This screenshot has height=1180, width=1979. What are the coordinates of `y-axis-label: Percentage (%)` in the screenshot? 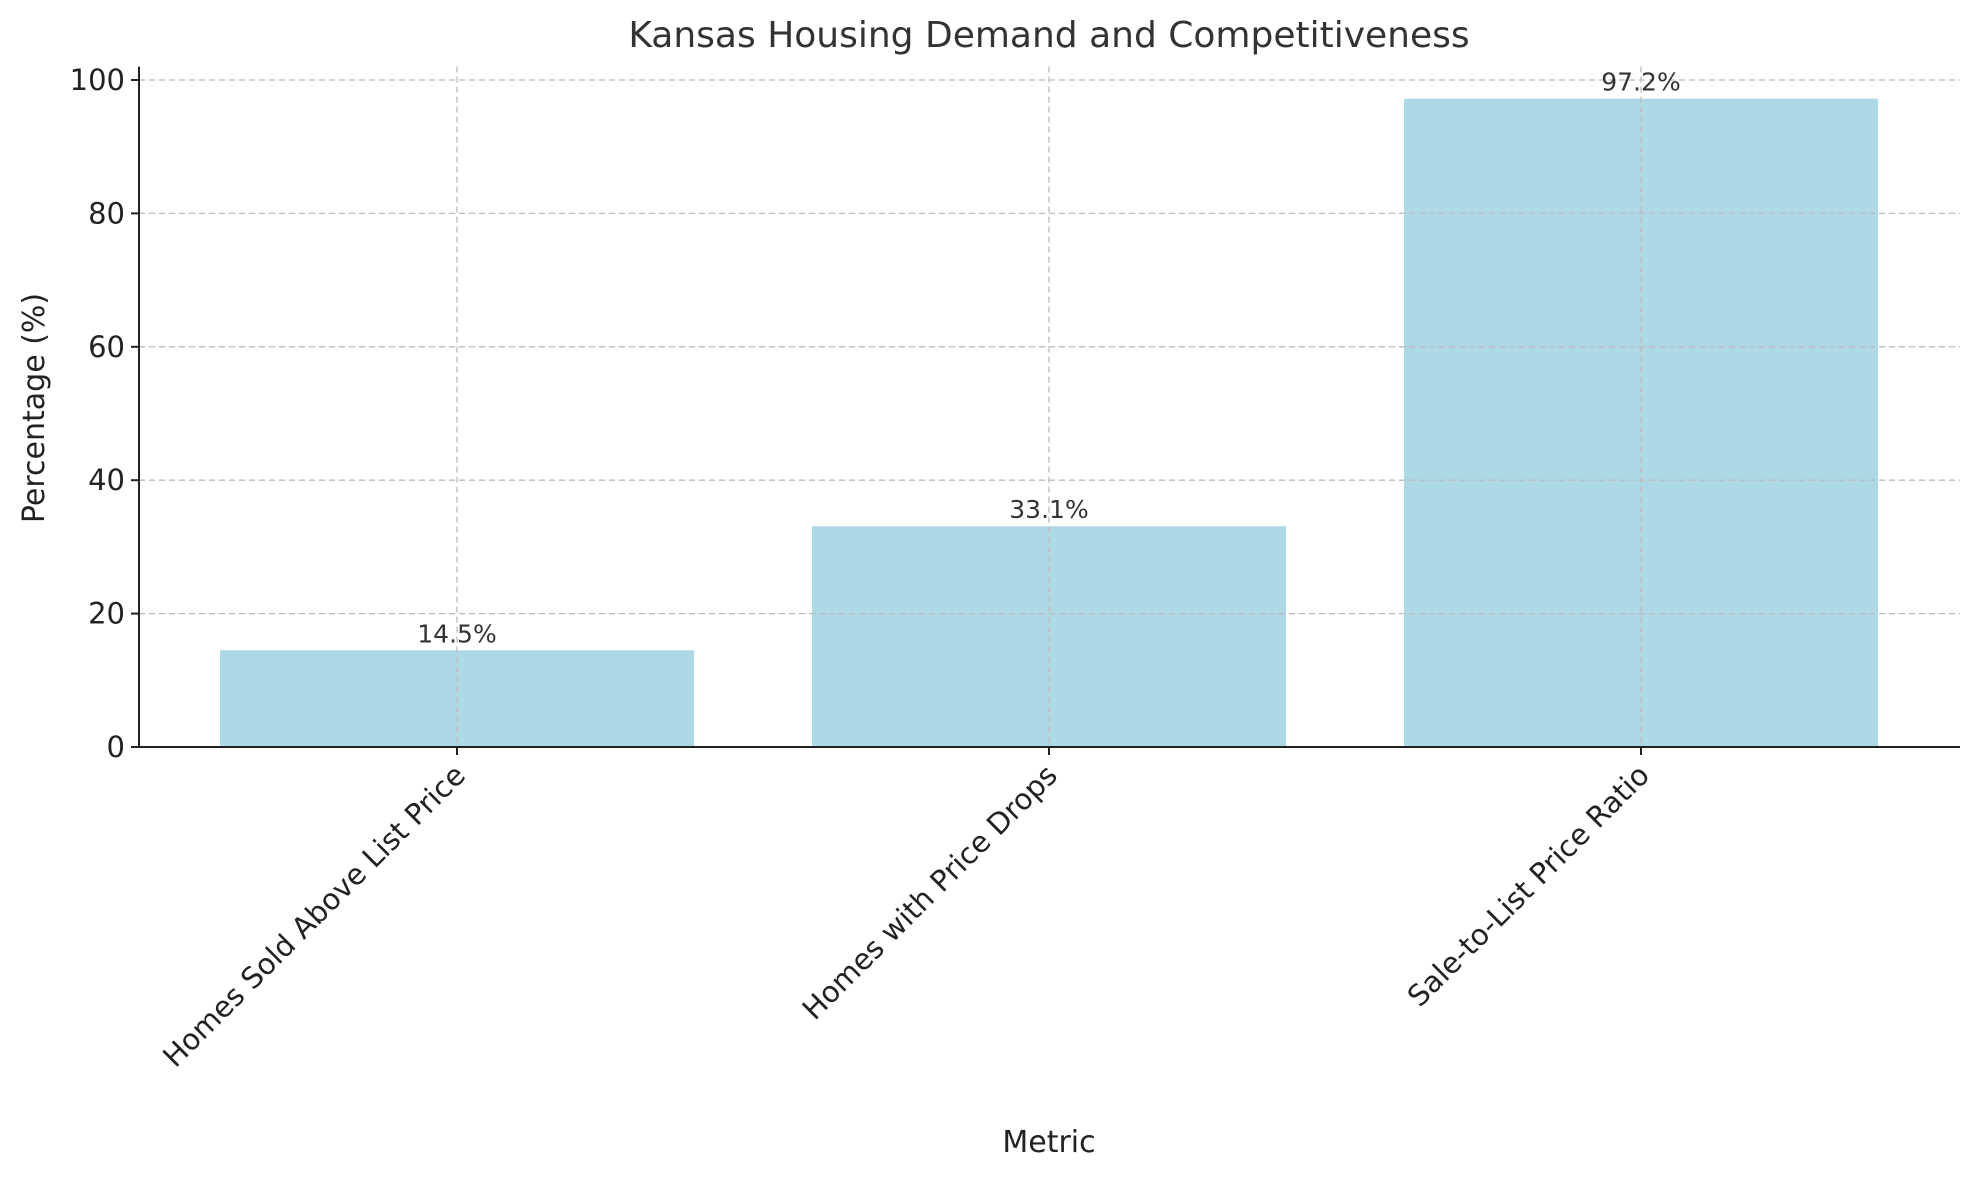 It's located at (34, 408).